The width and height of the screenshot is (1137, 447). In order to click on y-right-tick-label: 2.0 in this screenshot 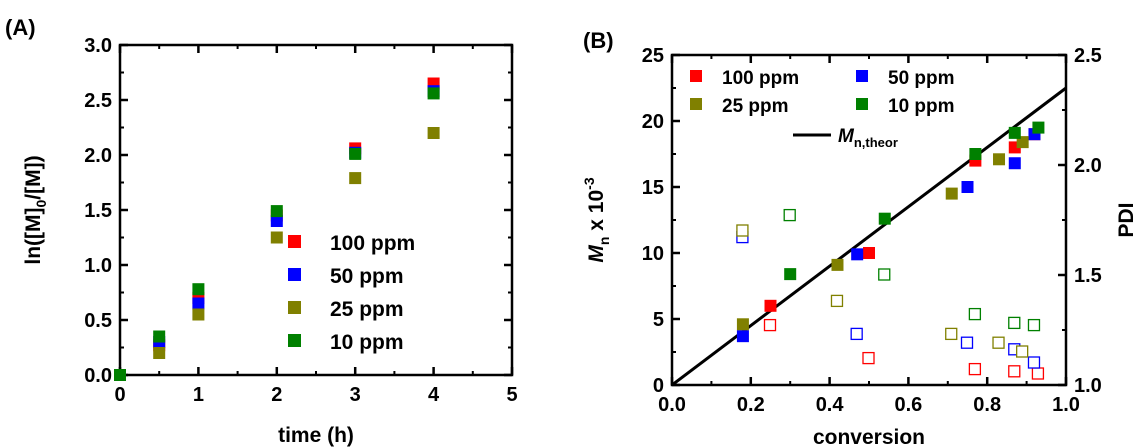, I will do `click(1088, 166)`.